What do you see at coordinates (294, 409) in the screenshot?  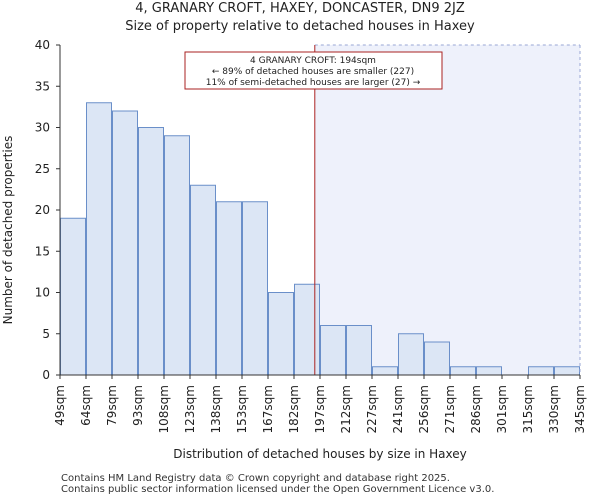 I see `x-tick-label: 182sqm` at bounding box center [294, 409].